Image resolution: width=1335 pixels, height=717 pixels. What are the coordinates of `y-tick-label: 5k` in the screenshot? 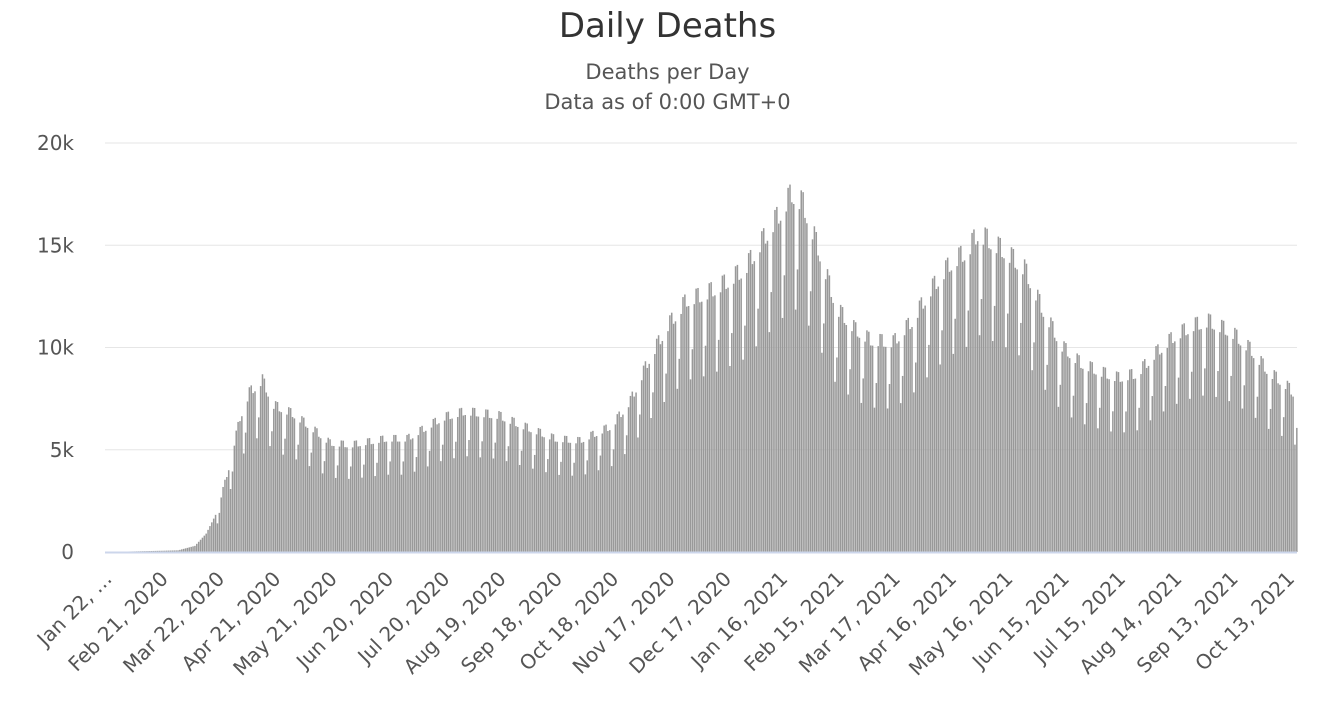 It's located at (62, 450).